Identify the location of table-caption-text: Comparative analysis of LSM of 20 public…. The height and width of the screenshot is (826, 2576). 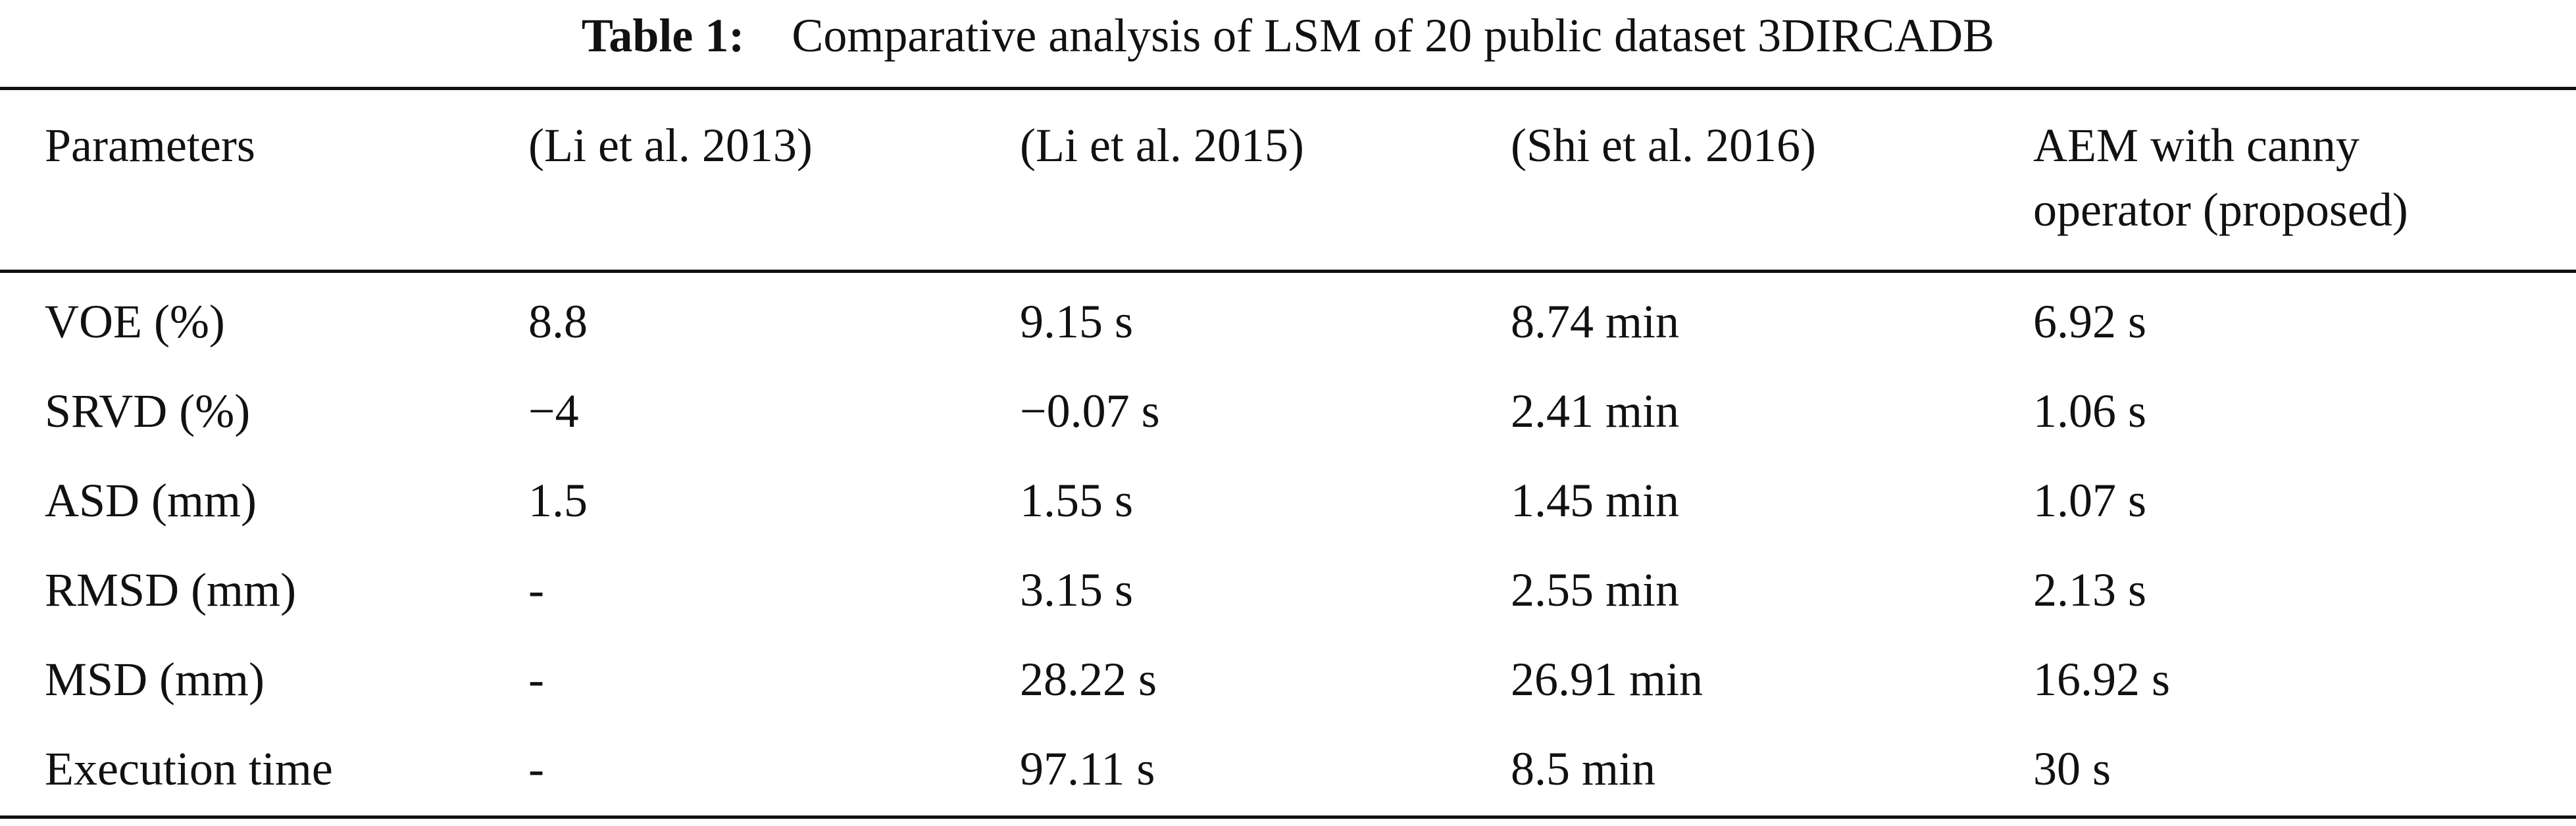
(1394, 36).